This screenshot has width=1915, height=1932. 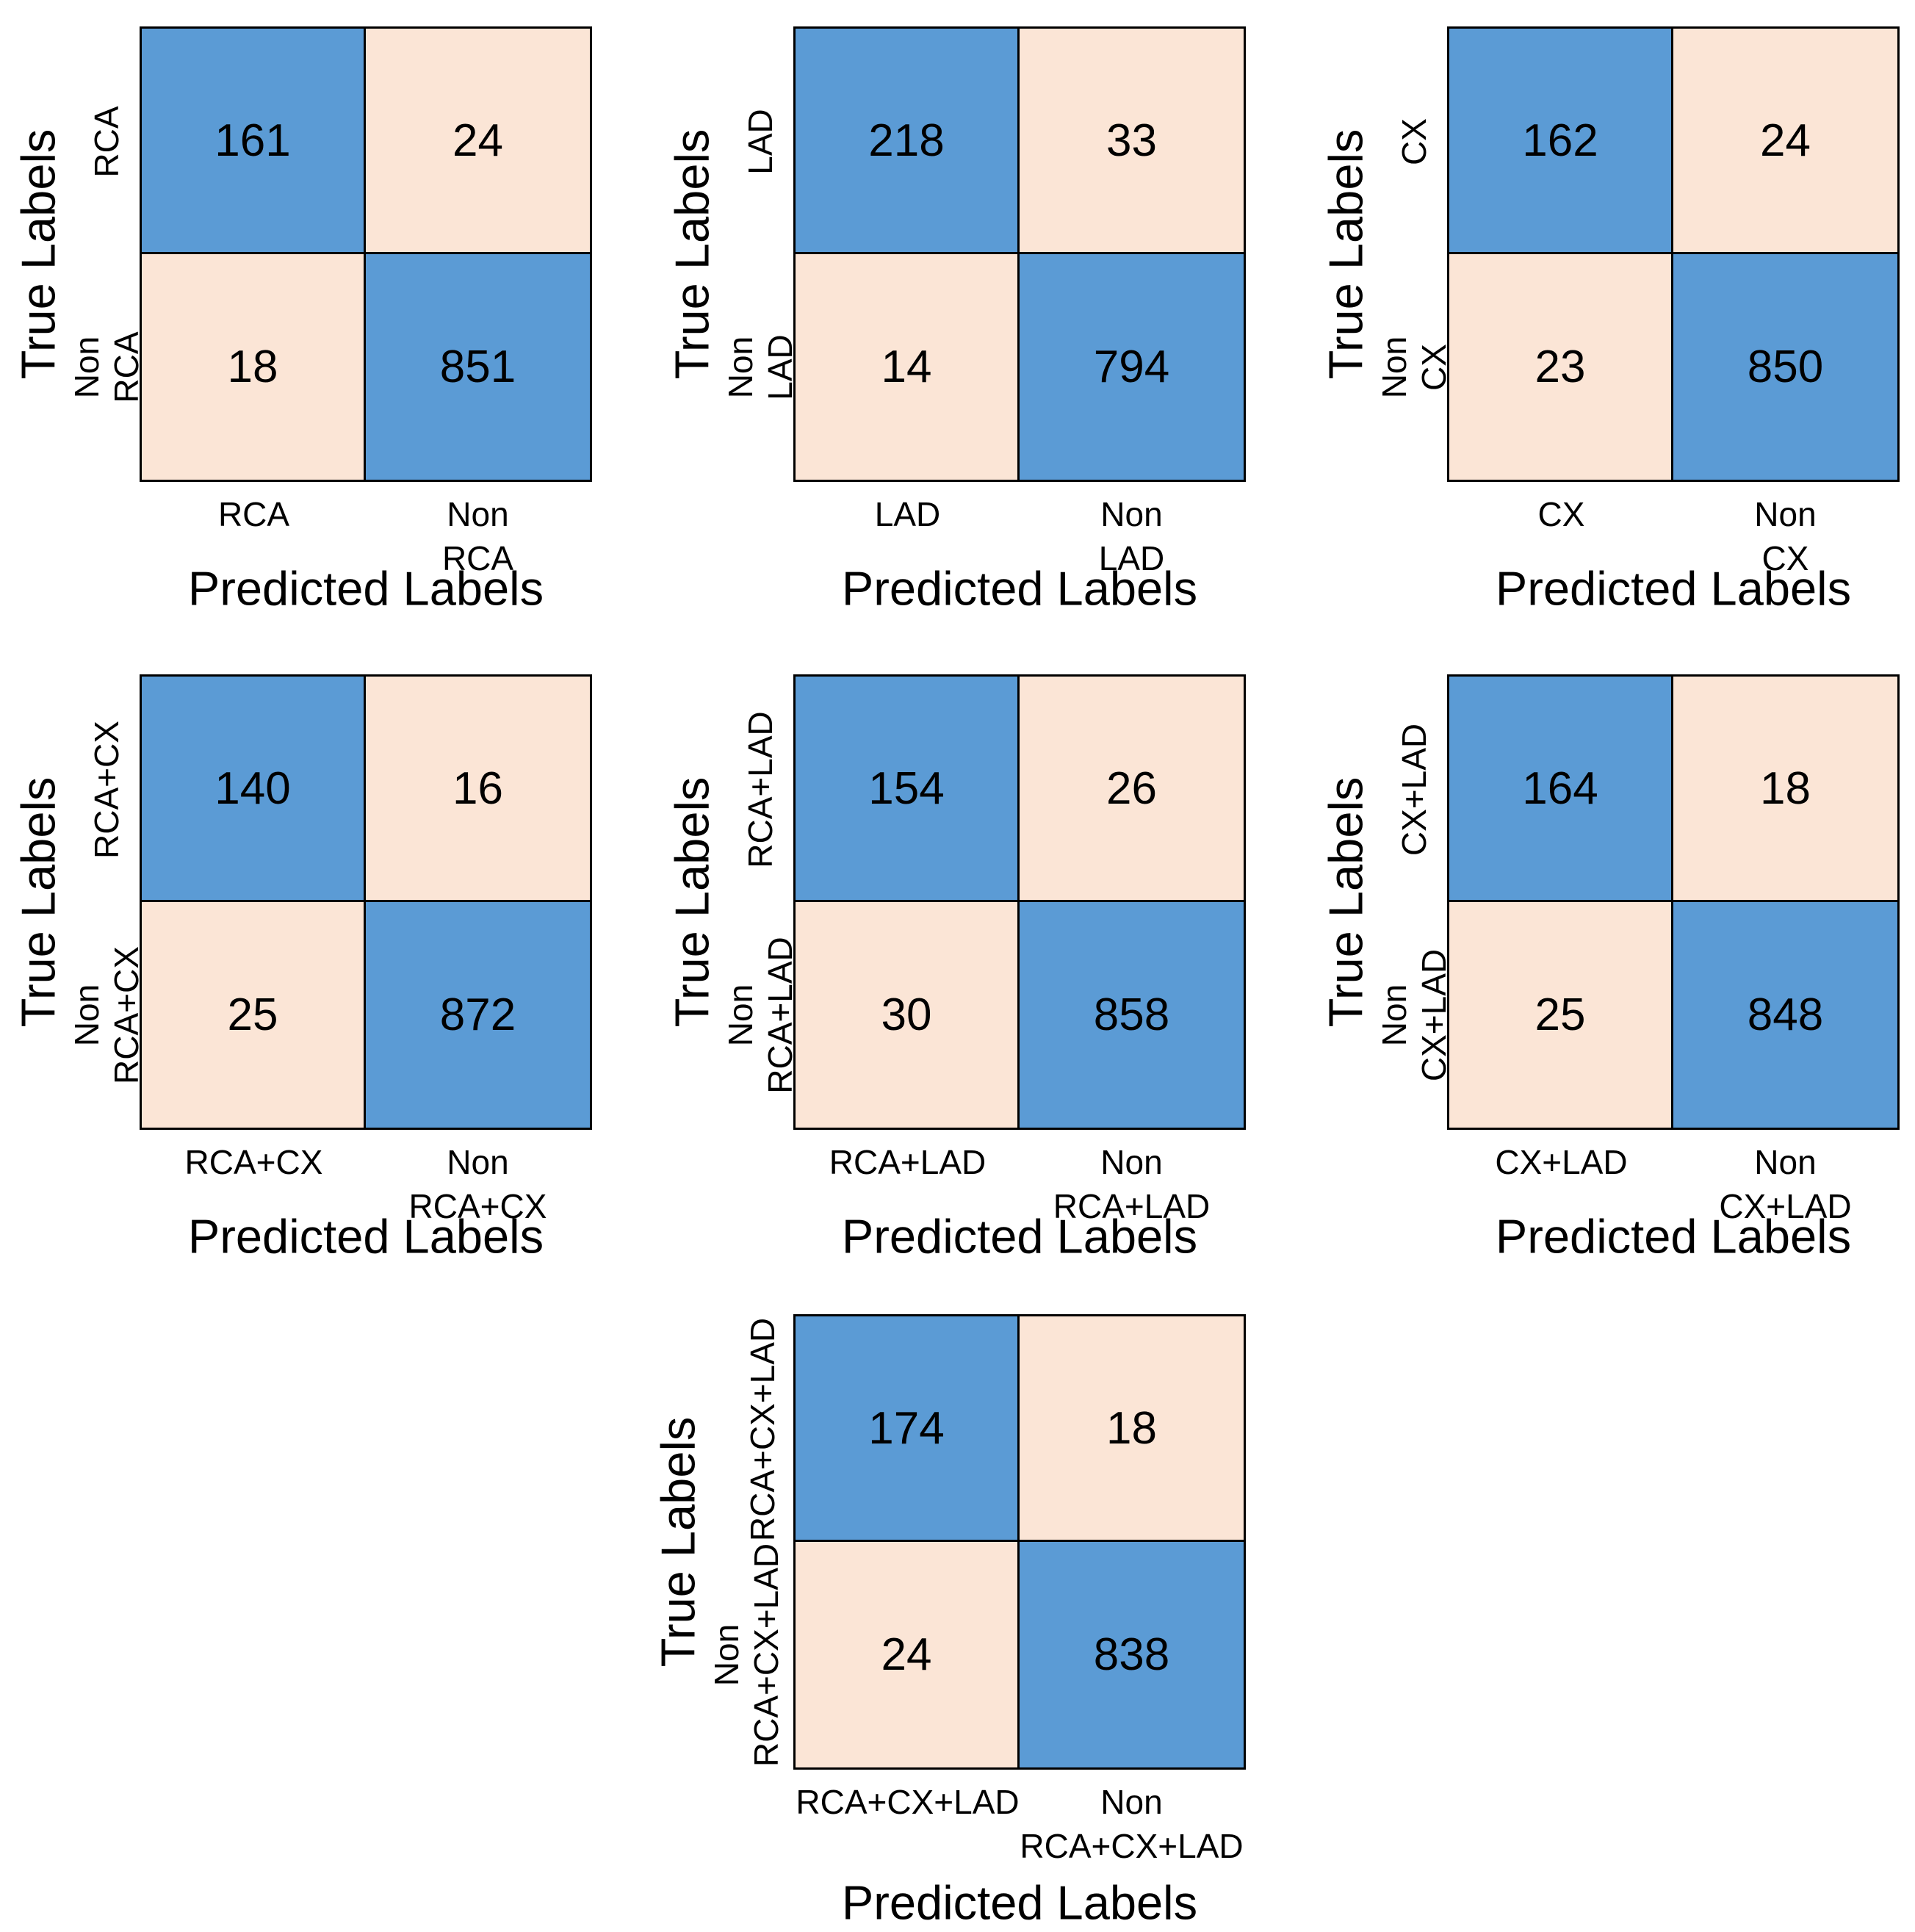 What do you see at coordinates (1561, 514) in the screenshot?
I see `x-tick-label: CX` at bounding box center [1561, 514].